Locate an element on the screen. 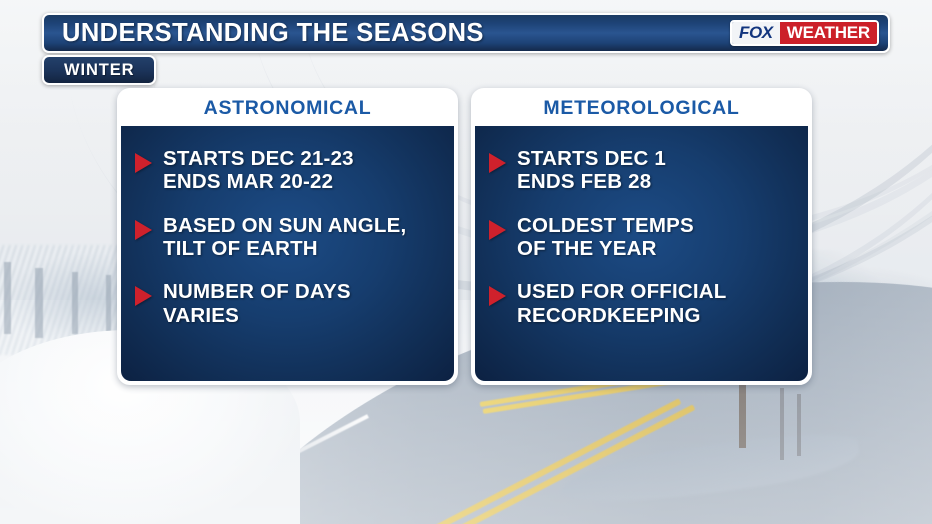  list-item-line1: NUMBER OF DAYS is located at coordinates (257, 292).